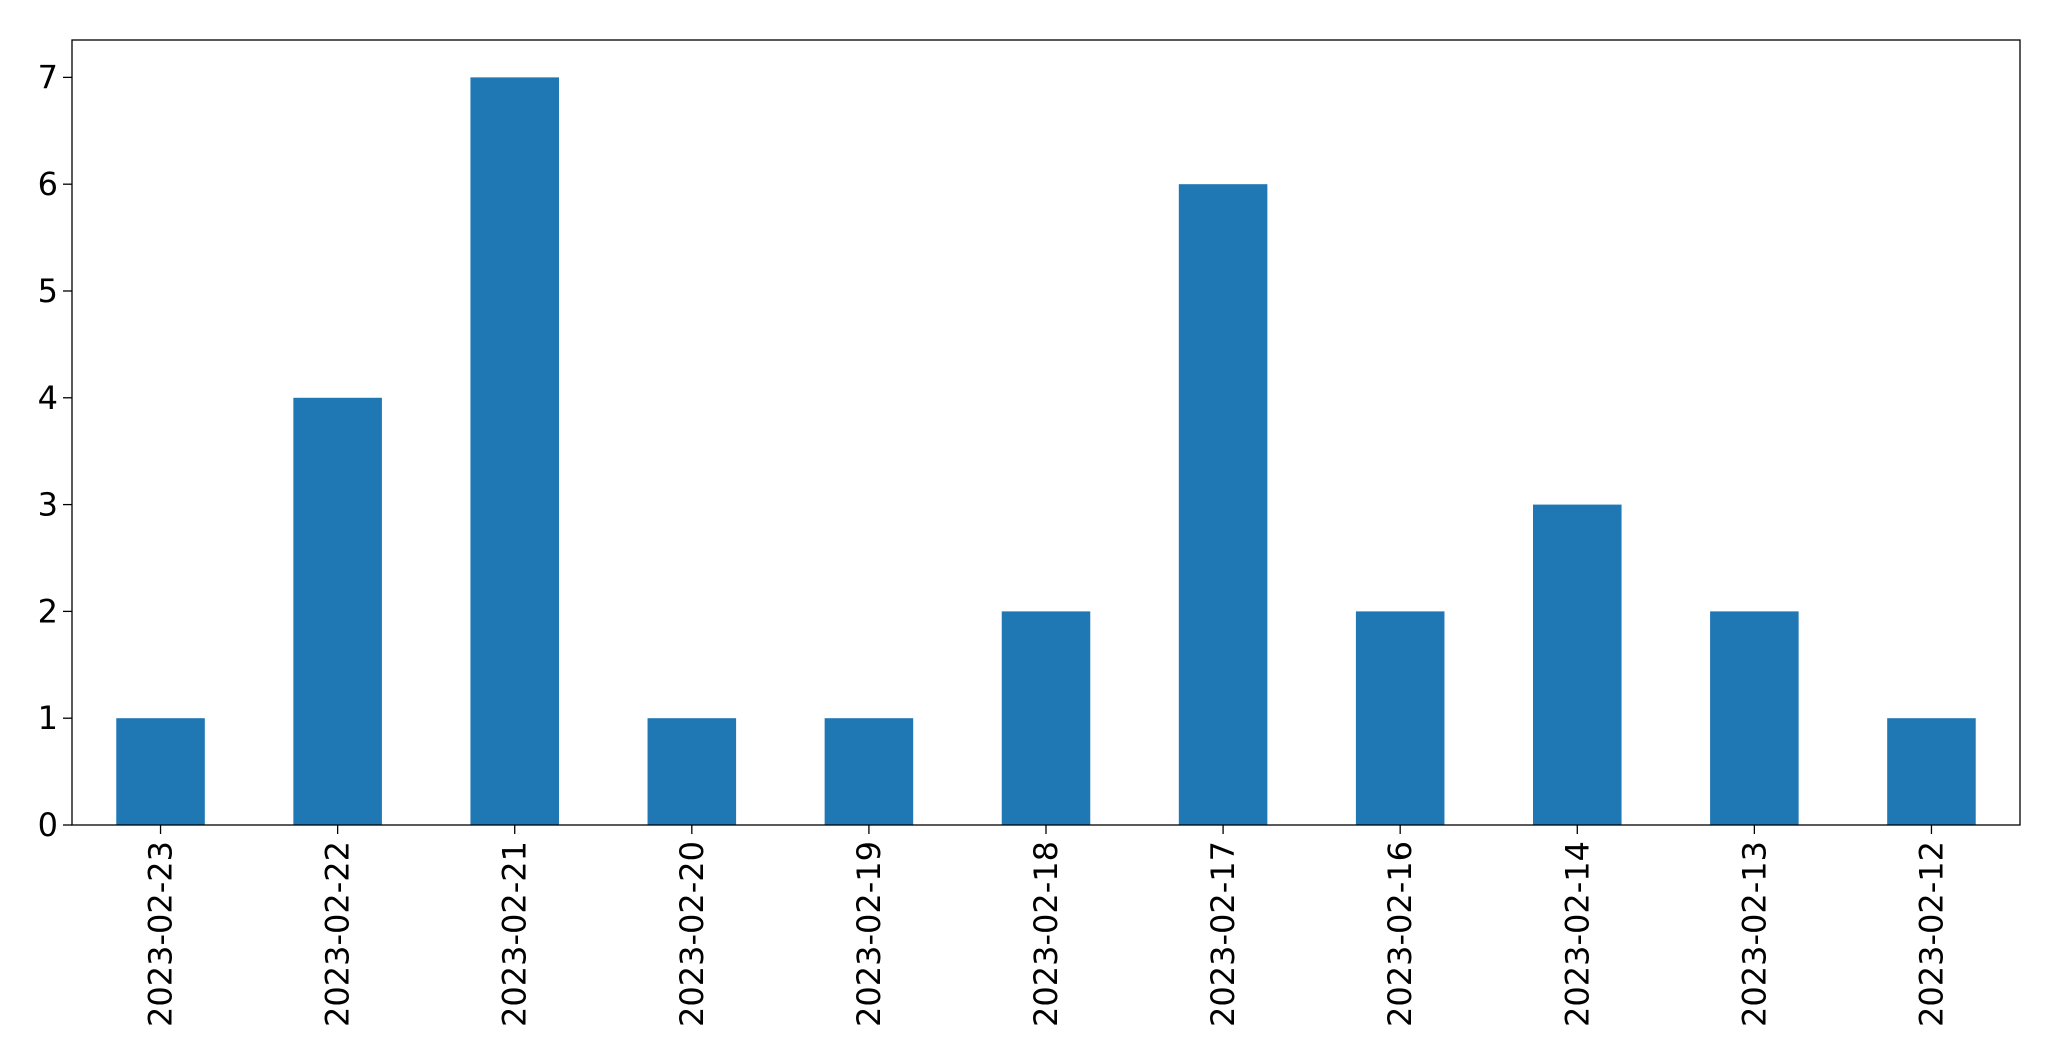  What do you see at coordinates (1931, 934) in the screenshot?
I see `x-tick-label: 2023-02-12` at bounding box center [1931, 934].